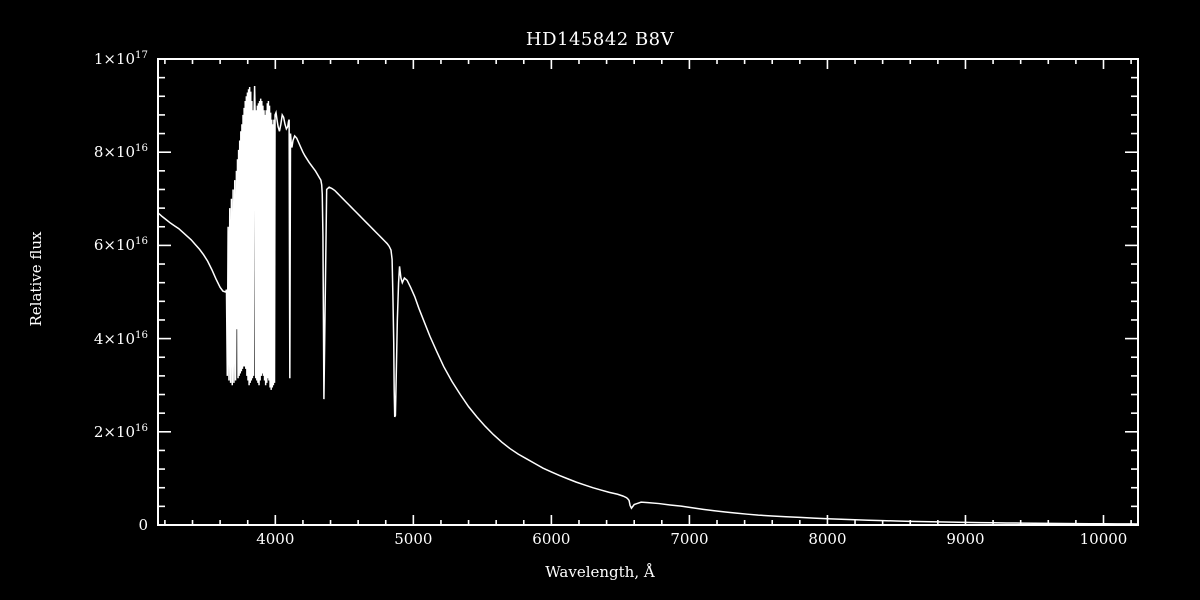 The height and width of the screenshot is (600, 1200). Describe the element at coordinates (827, 539) in the screenshot. I see `x-tick-label: 8000` at that location.